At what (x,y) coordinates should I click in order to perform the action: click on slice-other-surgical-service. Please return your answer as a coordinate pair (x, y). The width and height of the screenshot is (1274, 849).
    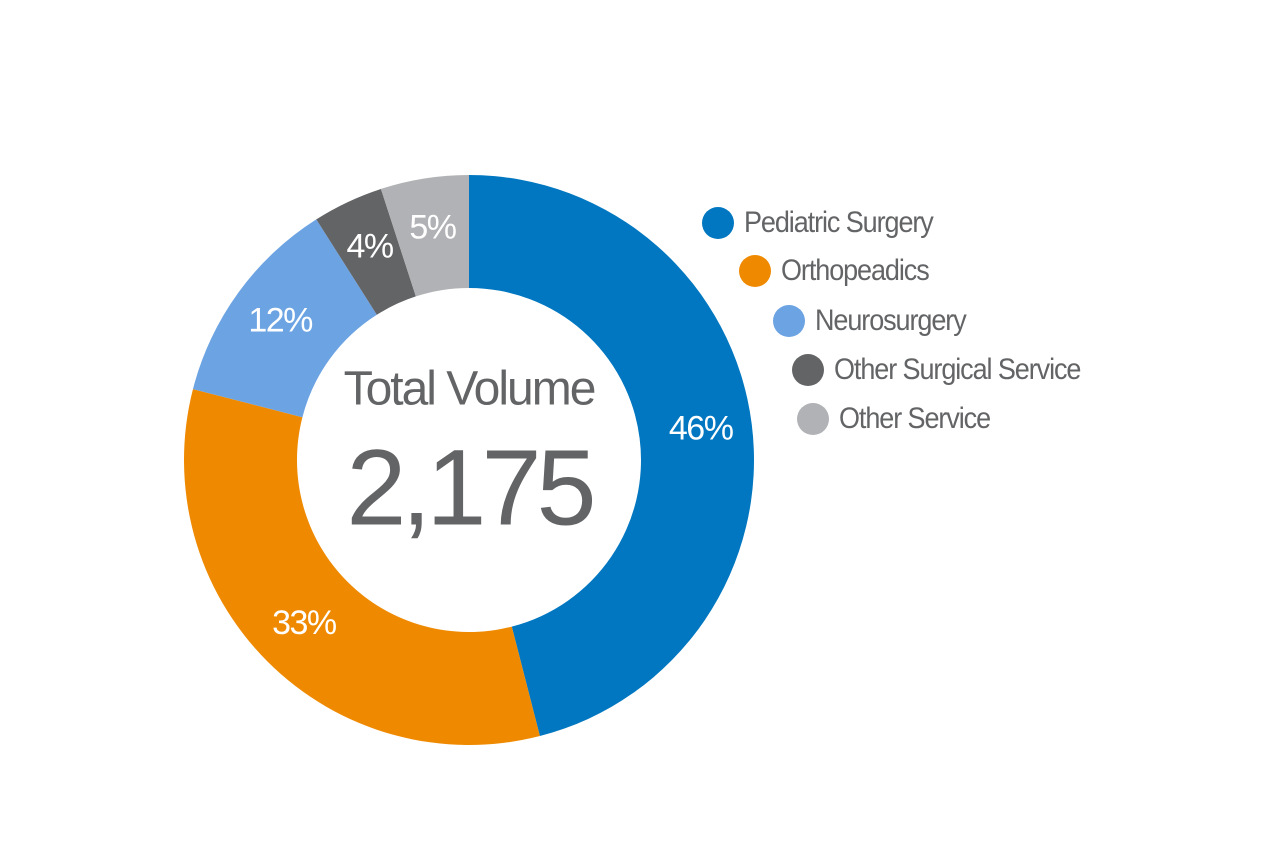
    Looking at the image, I should click on (366, 251).